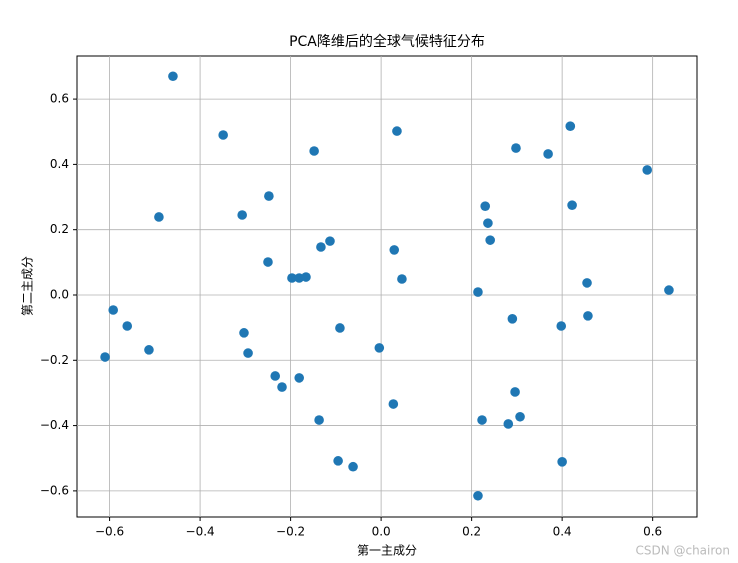 The image size is (738, 563). What do you see at coordinates (682, 551) in the screenshot?
I see `watermark: CSDN @chairon` at bounding box center [682, 551].